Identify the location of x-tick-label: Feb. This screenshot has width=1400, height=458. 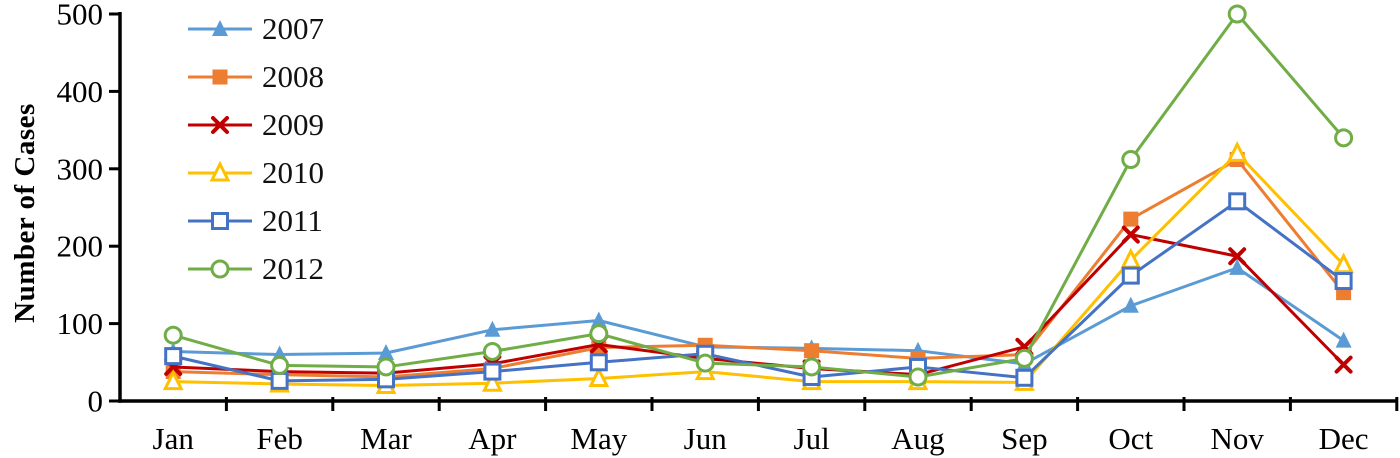
(279, 438).